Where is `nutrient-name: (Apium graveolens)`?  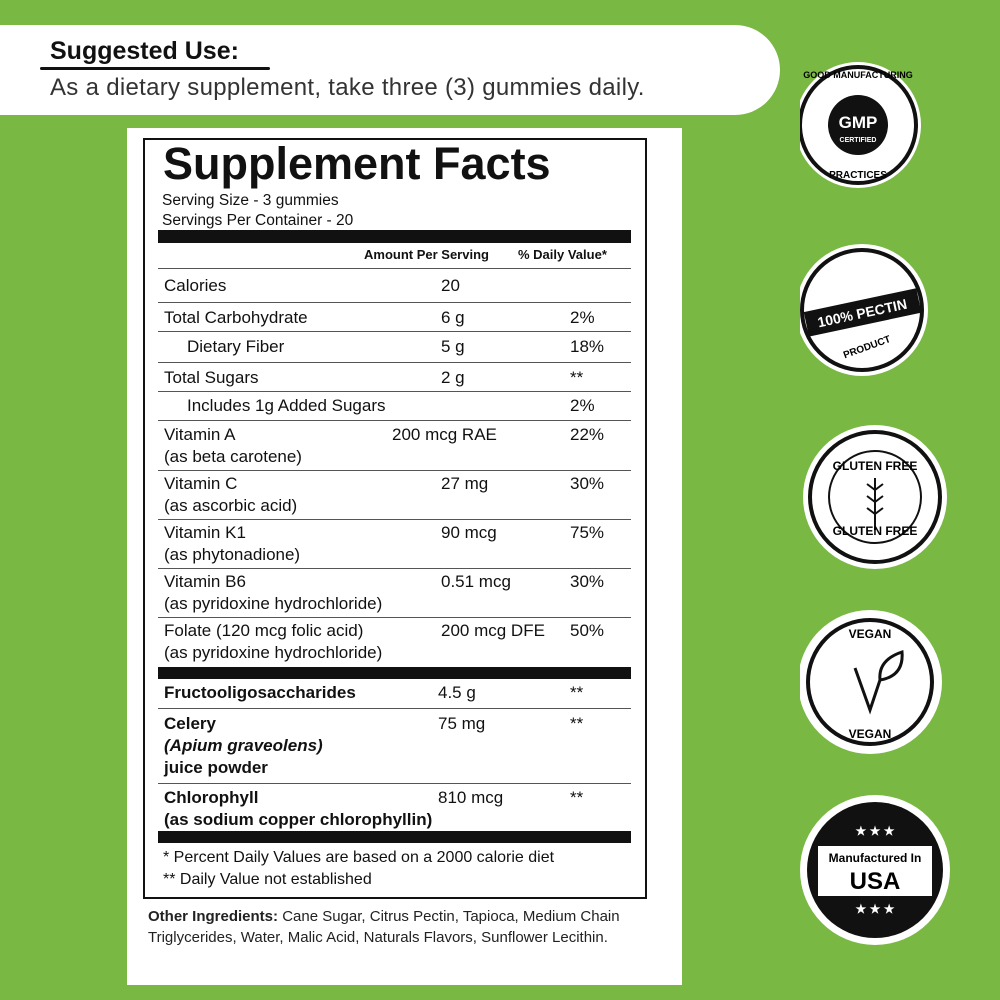 nutrient-name: (Apium graveolens) is located at coordinates (243, 745).